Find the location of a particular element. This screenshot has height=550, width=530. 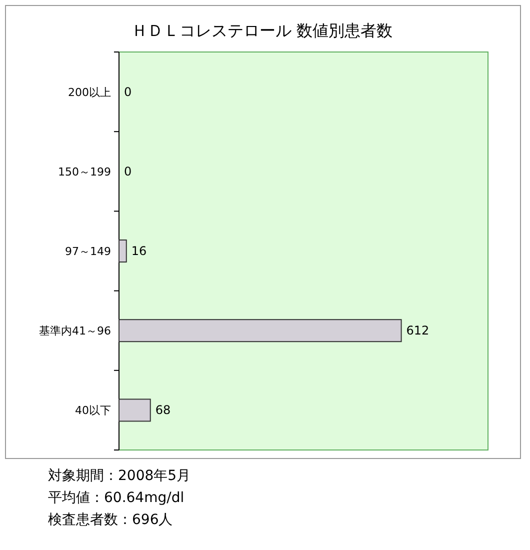

data-label: 68 is located at coordinates (163, 410).